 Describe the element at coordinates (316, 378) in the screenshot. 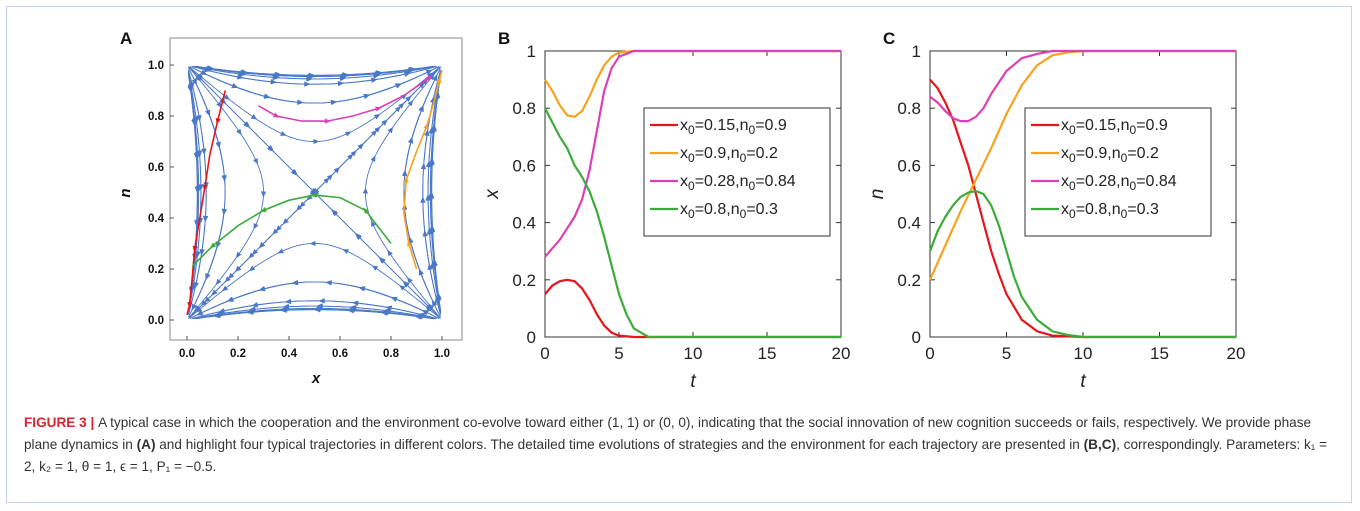

I see `x-axis-label: x` at that location.